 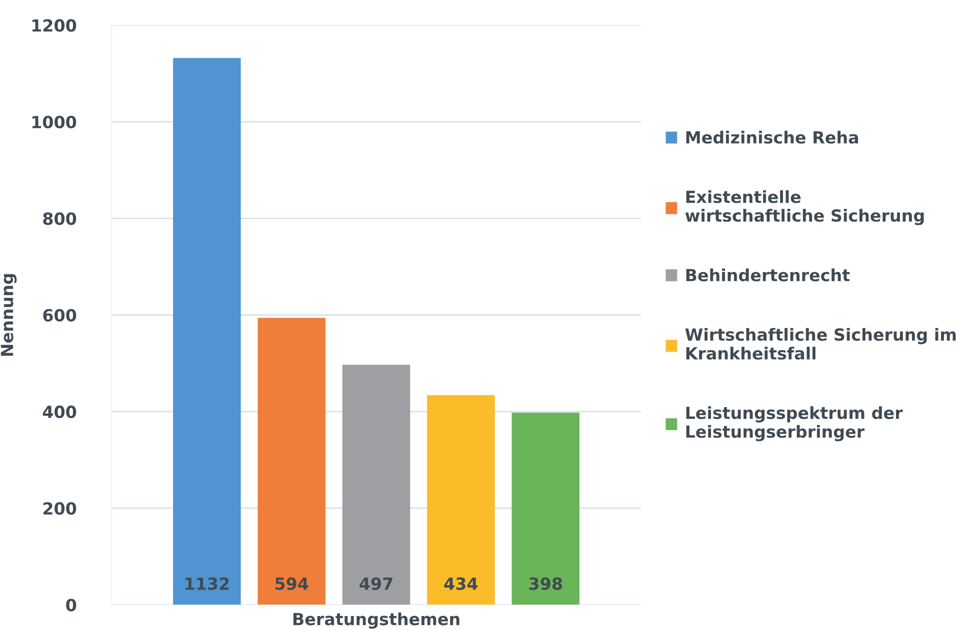 What do you see at coordinates (59, 508) in the screenshot?
I see `y-tick-label: 200` at bounding box center [59, 508].